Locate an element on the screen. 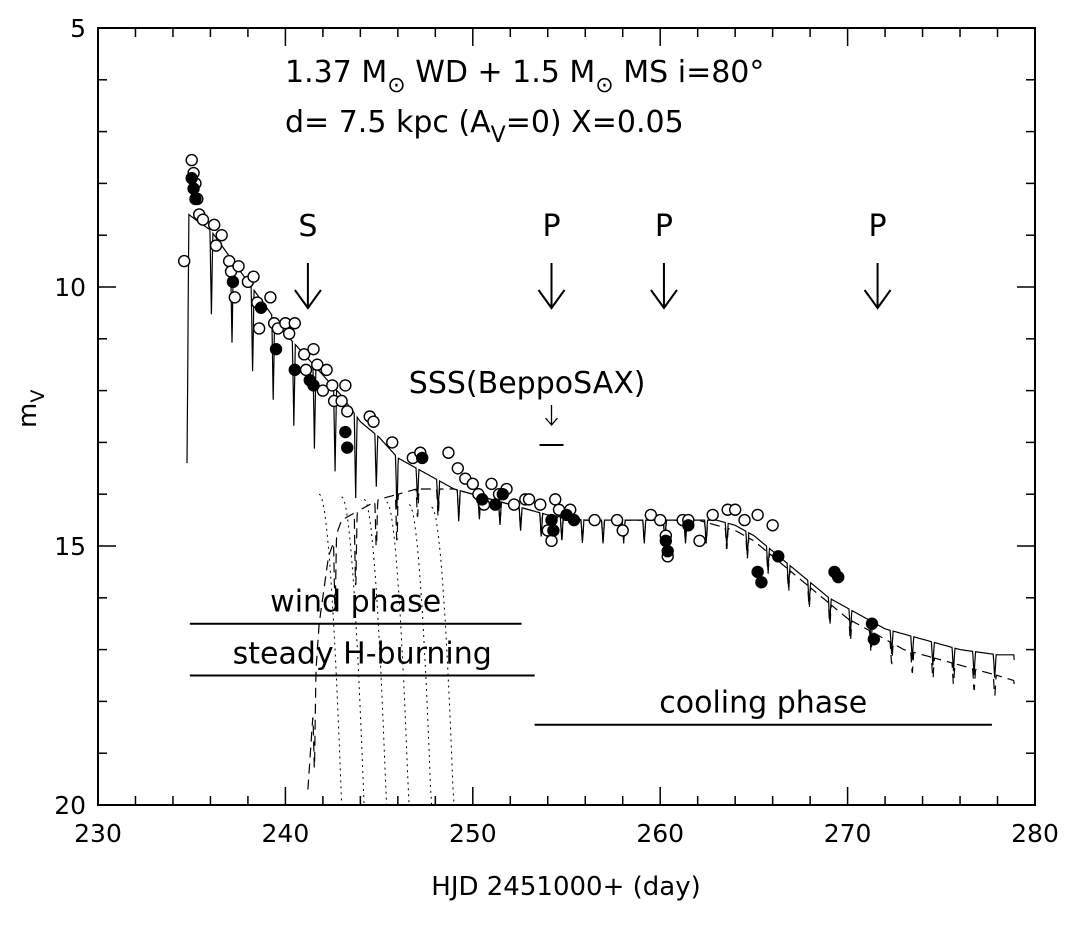 This screenshot has height=925, width=1073. x-tick-label: 280 is located at coordinates (1035, 833).